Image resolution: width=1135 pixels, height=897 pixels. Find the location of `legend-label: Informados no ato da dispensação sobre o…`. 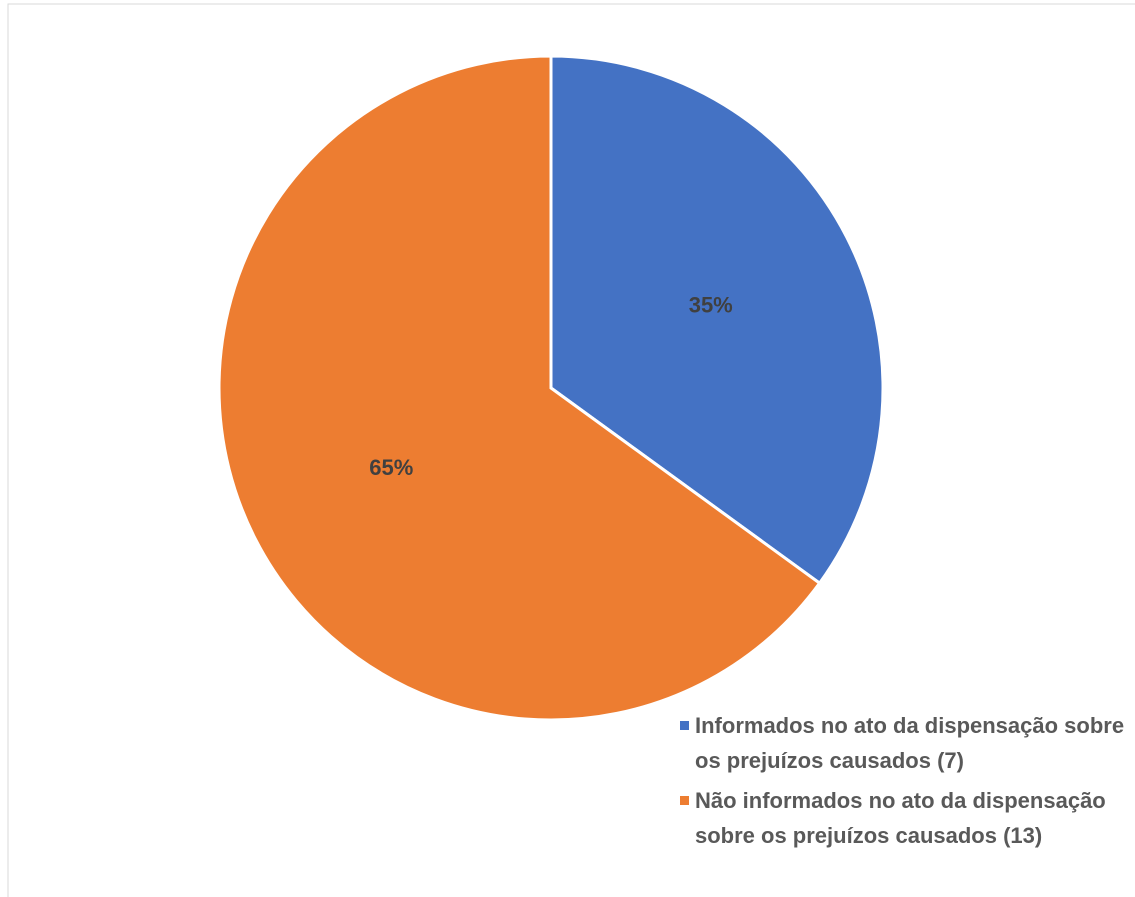

legend-label: Informados no ato da dispensação sobre o… is located at coordinates (910, 743).